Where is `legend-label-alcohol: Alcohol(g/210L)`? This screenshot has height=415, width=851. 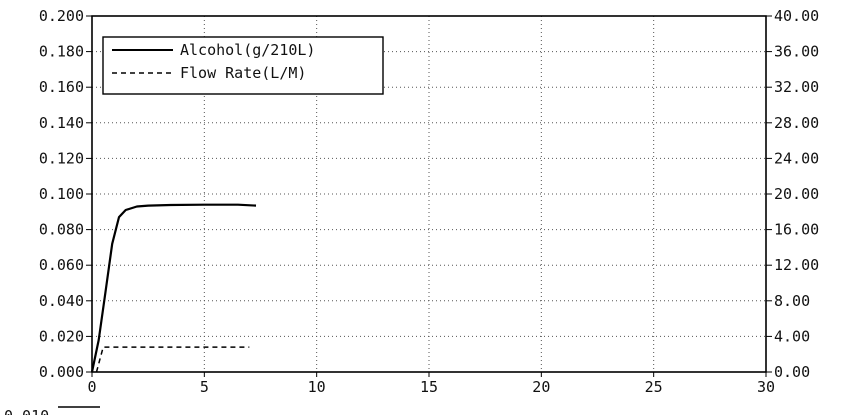
legend-label-alcohol: Alcohol(g/210L) is located at coordinates (247, 50).